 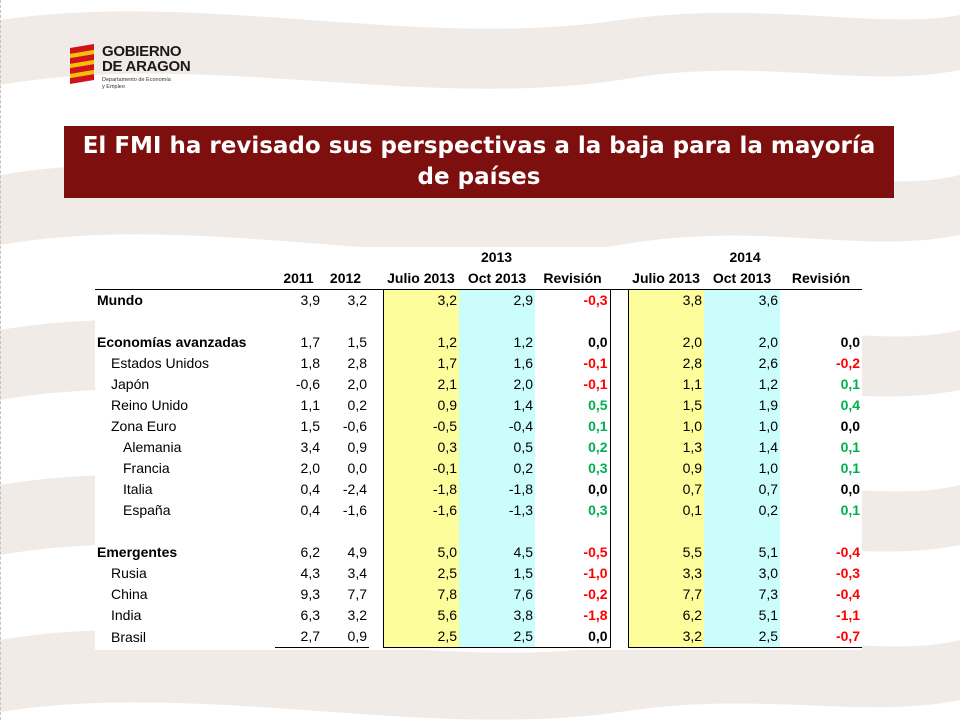 I want to click on column-header-jul-2013: Julio 2013, so click(x=421, y=279).